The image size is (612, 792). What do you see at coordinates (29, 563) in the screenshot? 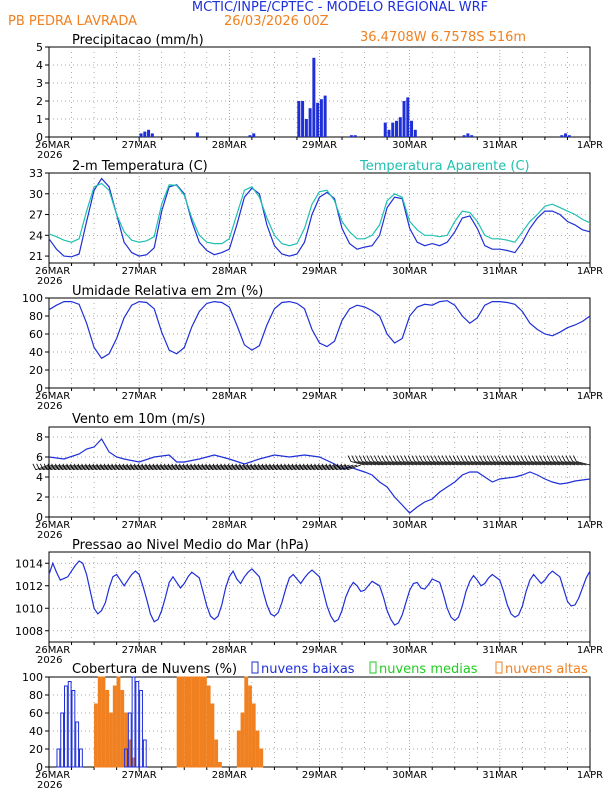
I see `pmsl-ytick-label: 1014` at bounding box center [29, 563].